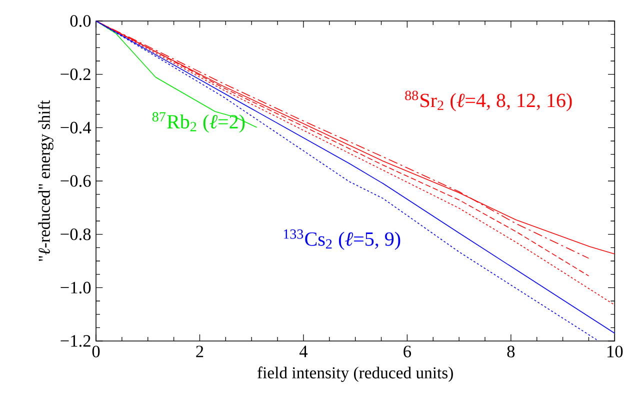 The height and width of the screenshot is (407, 644). Describe the element at coordinates (96, 352) in the screenshot. I see `x-tick-label: 0` at that location.